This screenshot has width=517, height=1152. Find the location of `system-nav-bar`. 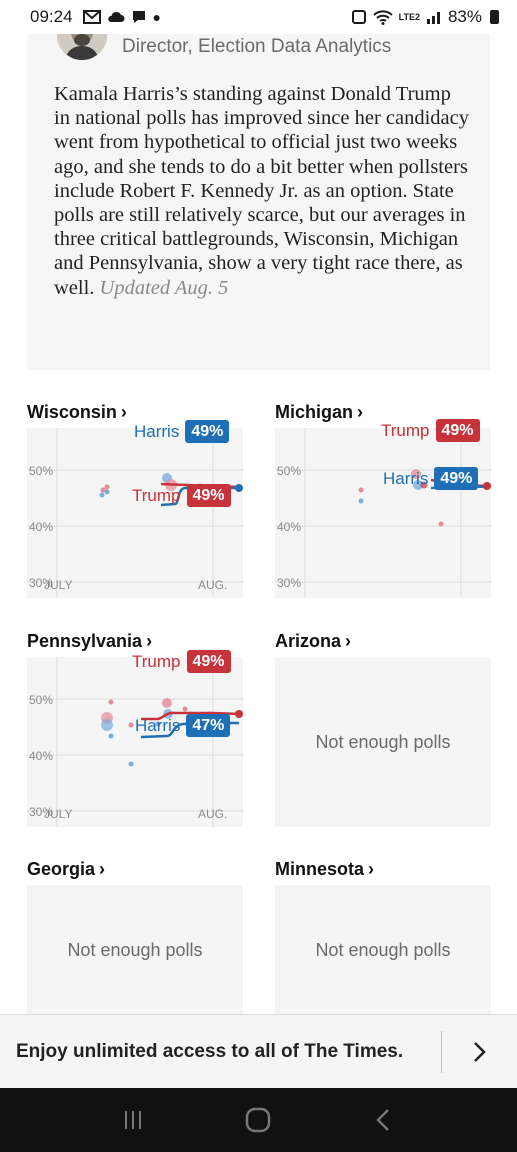

system-nav-bar is located at coordinates (258, 1120).